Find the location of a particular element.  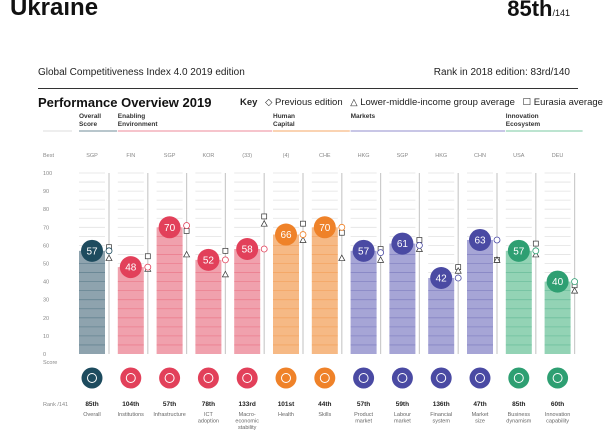

legend-group-average: △ Lower-middle-income group average is located at coordinates (432, 102).